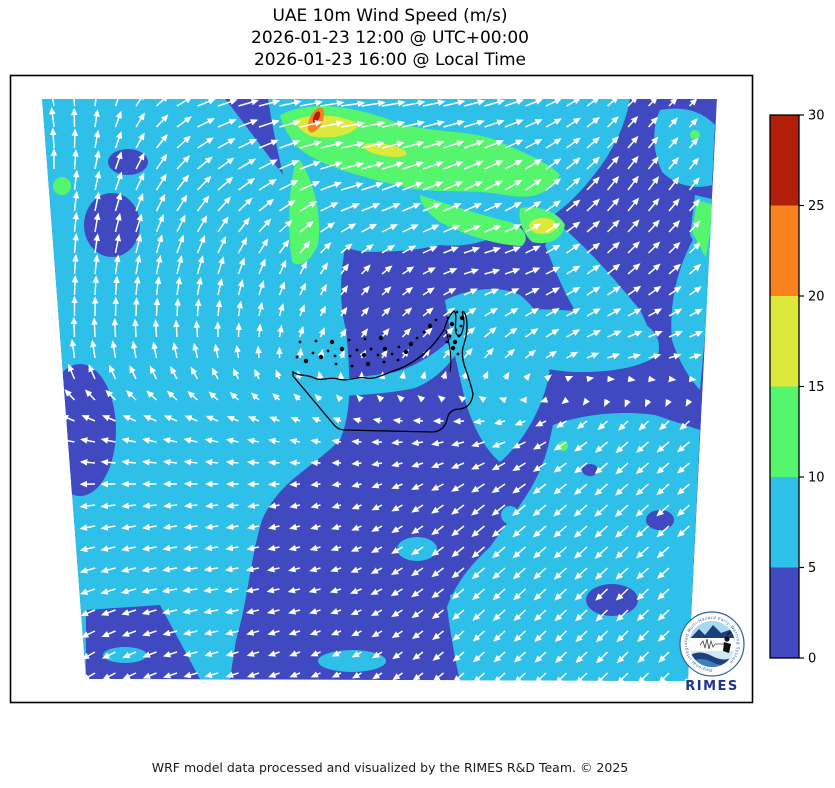 The height and width of the screenshot is (788, 835). Describe the element at coordinates (712, 686) in the screenshot. I see `rimes-logo-wordmark: RIMES` at that location.